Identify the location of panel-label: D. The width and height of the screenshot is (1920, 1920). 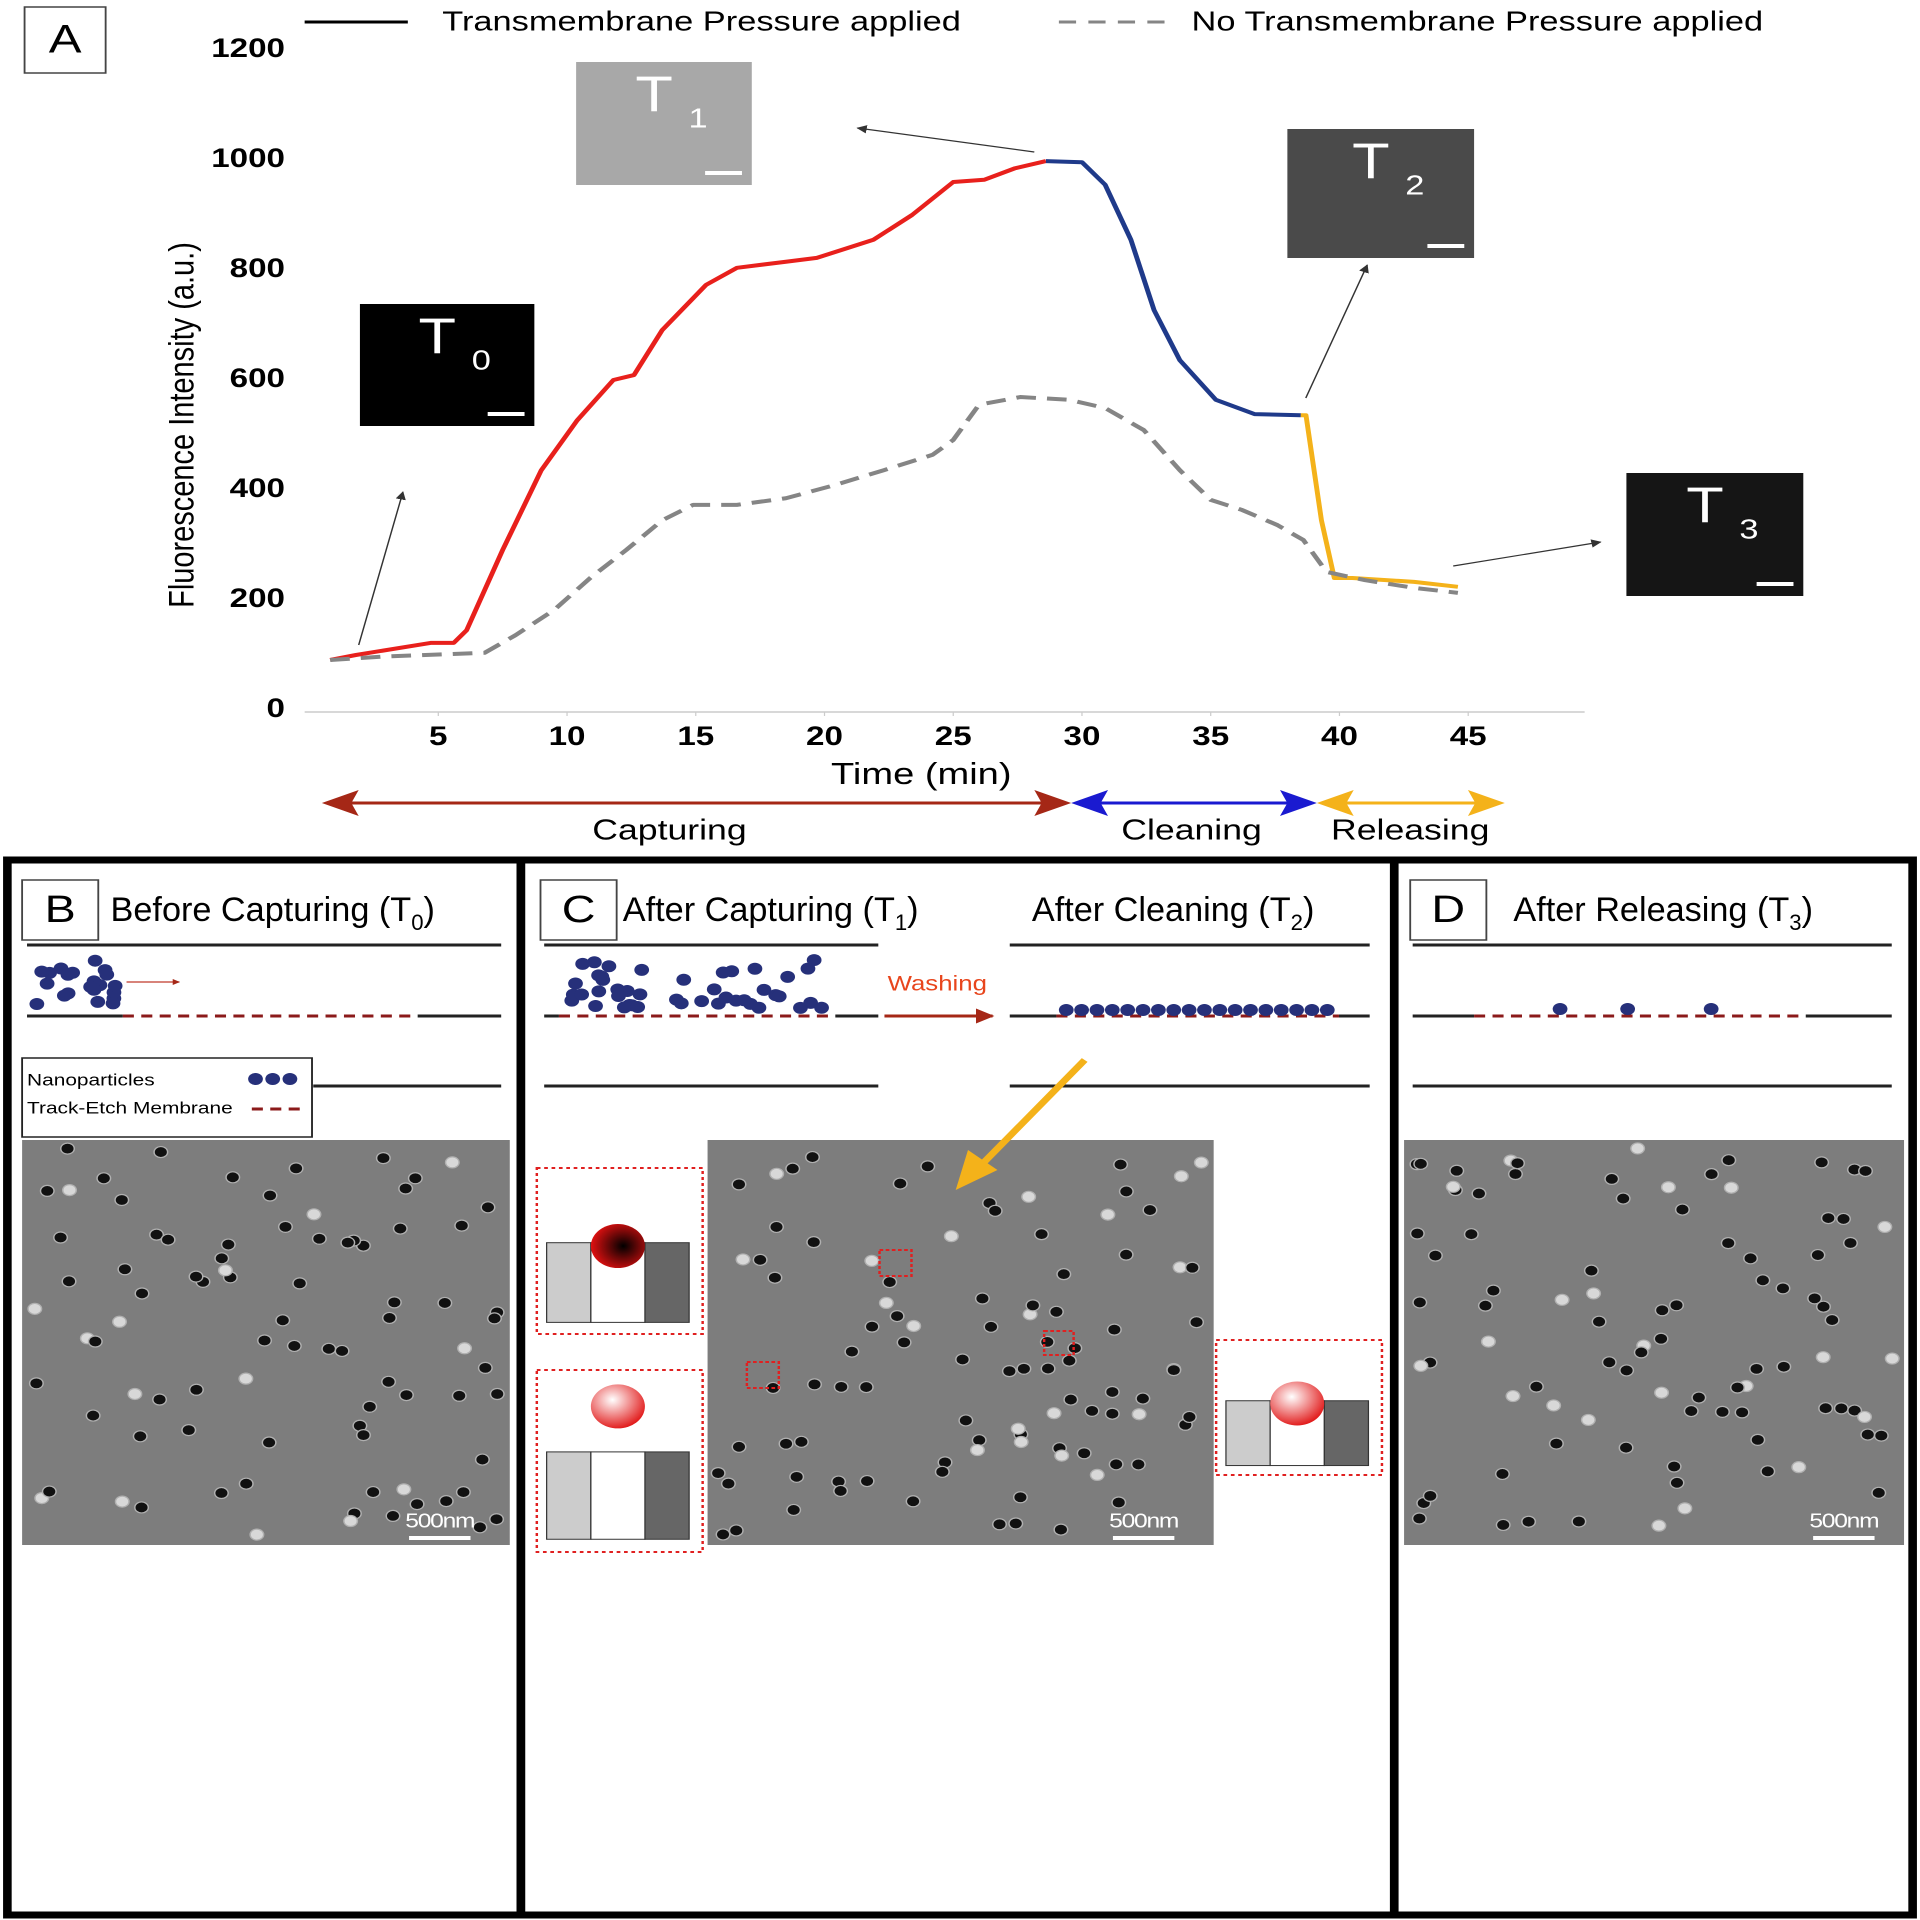
(1448, 909).